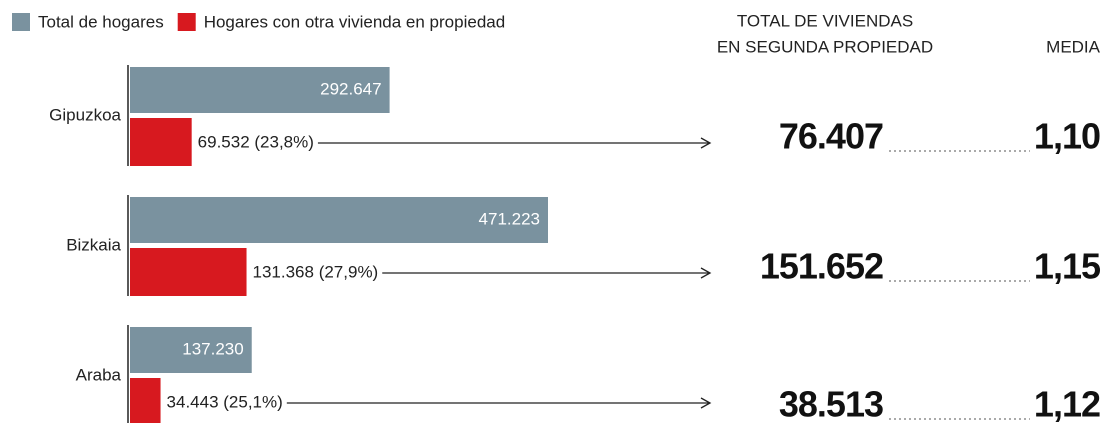 This screenshot has width=1105, height=423. Describe the element at coordinates (831, 136) in the screenshot. I see `column-value: 76.407` at that location.